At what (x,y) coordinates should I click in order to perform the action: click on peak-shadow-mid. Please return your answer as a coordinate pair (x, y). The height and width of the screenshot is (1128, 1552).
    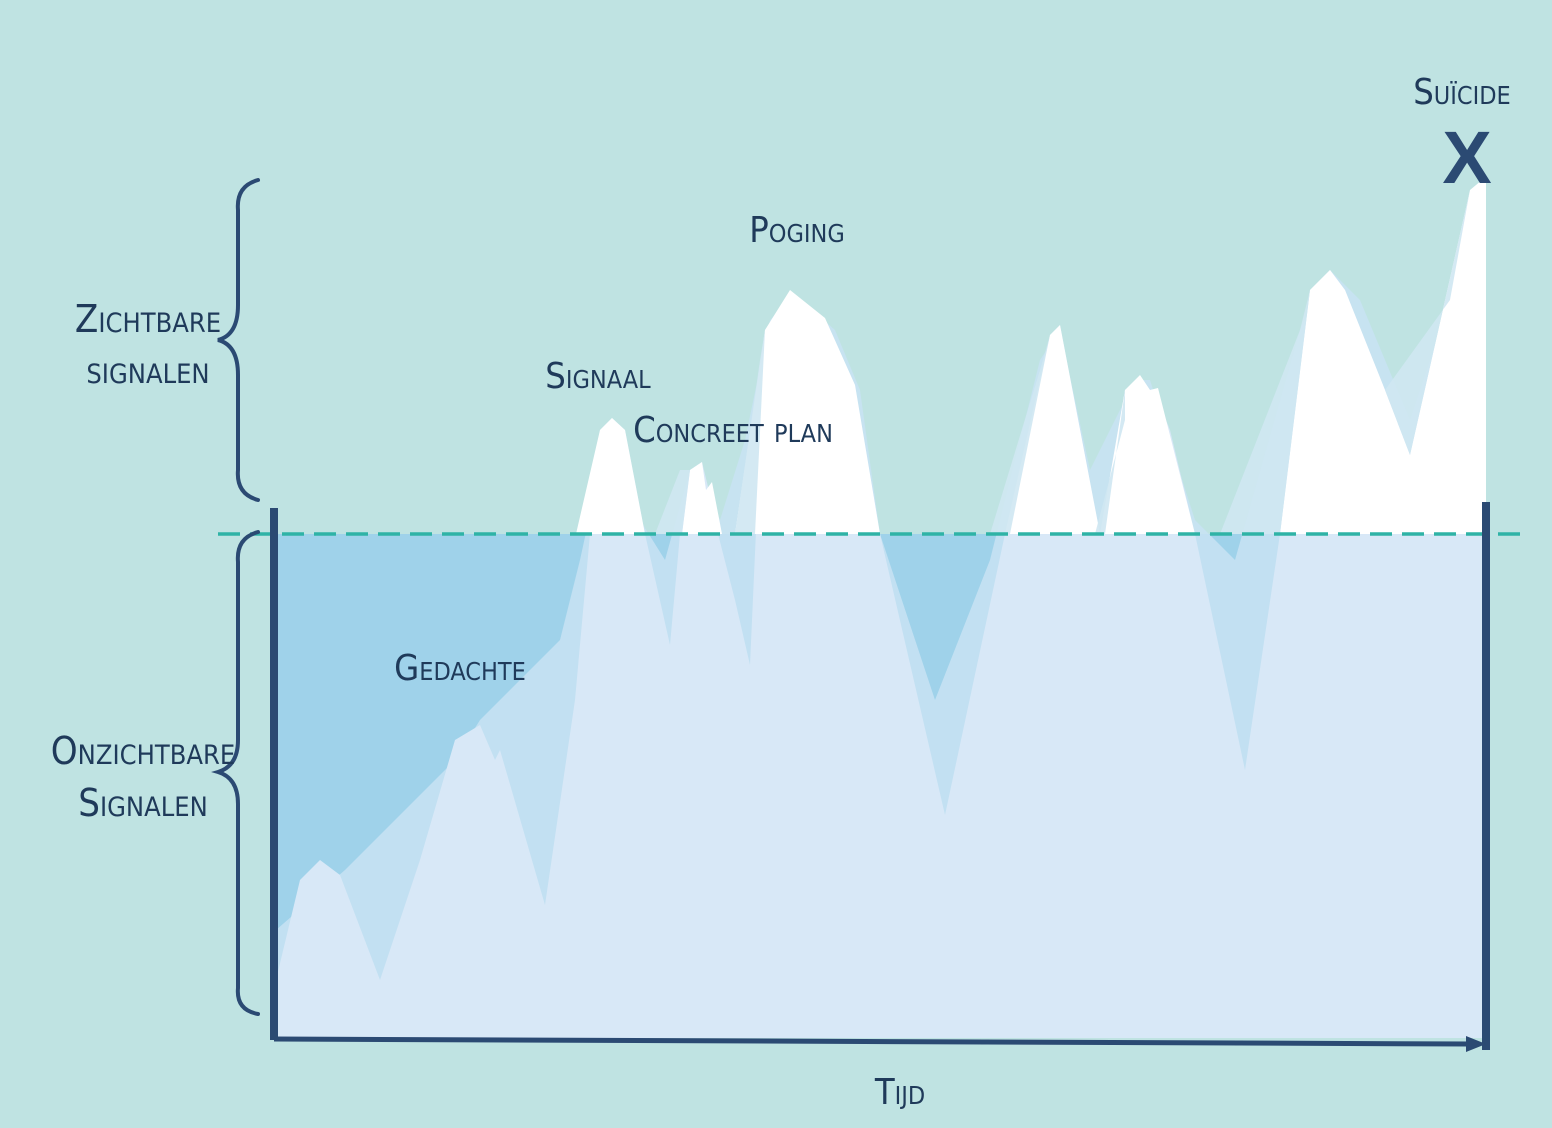
    Looking at the image, I should click on (1265, 412).